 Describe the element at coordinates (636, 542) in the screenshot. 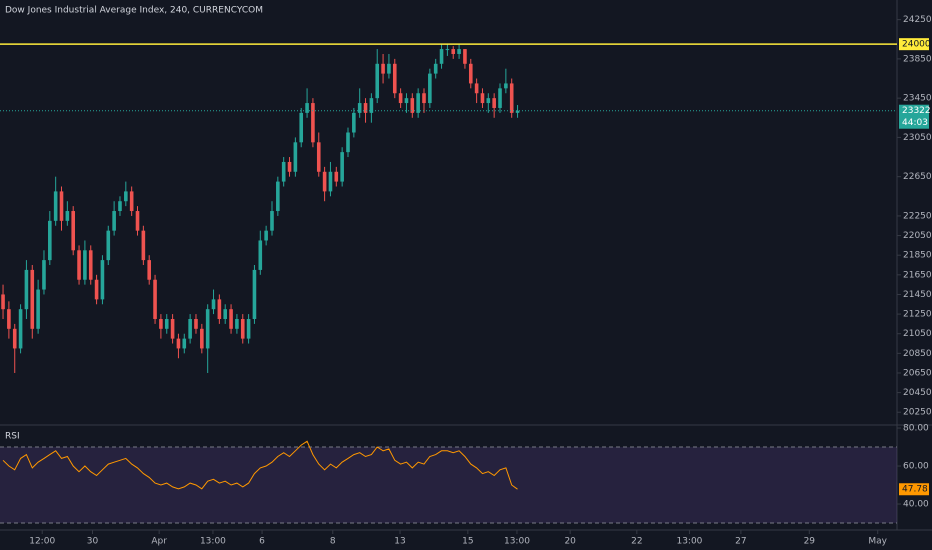

I see `x-tick-label: 22` at that location.